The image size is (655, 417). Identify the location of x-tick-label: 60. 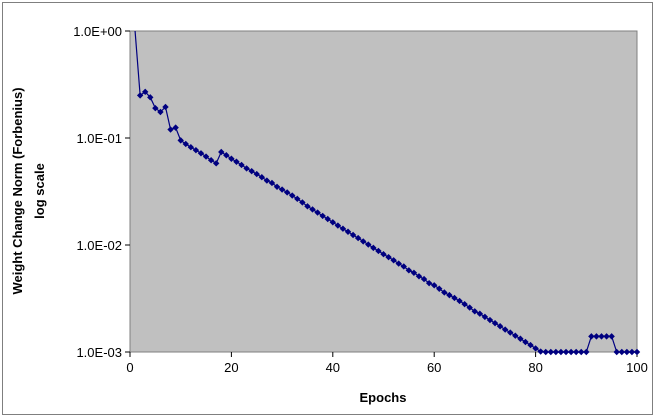
(434, 367).